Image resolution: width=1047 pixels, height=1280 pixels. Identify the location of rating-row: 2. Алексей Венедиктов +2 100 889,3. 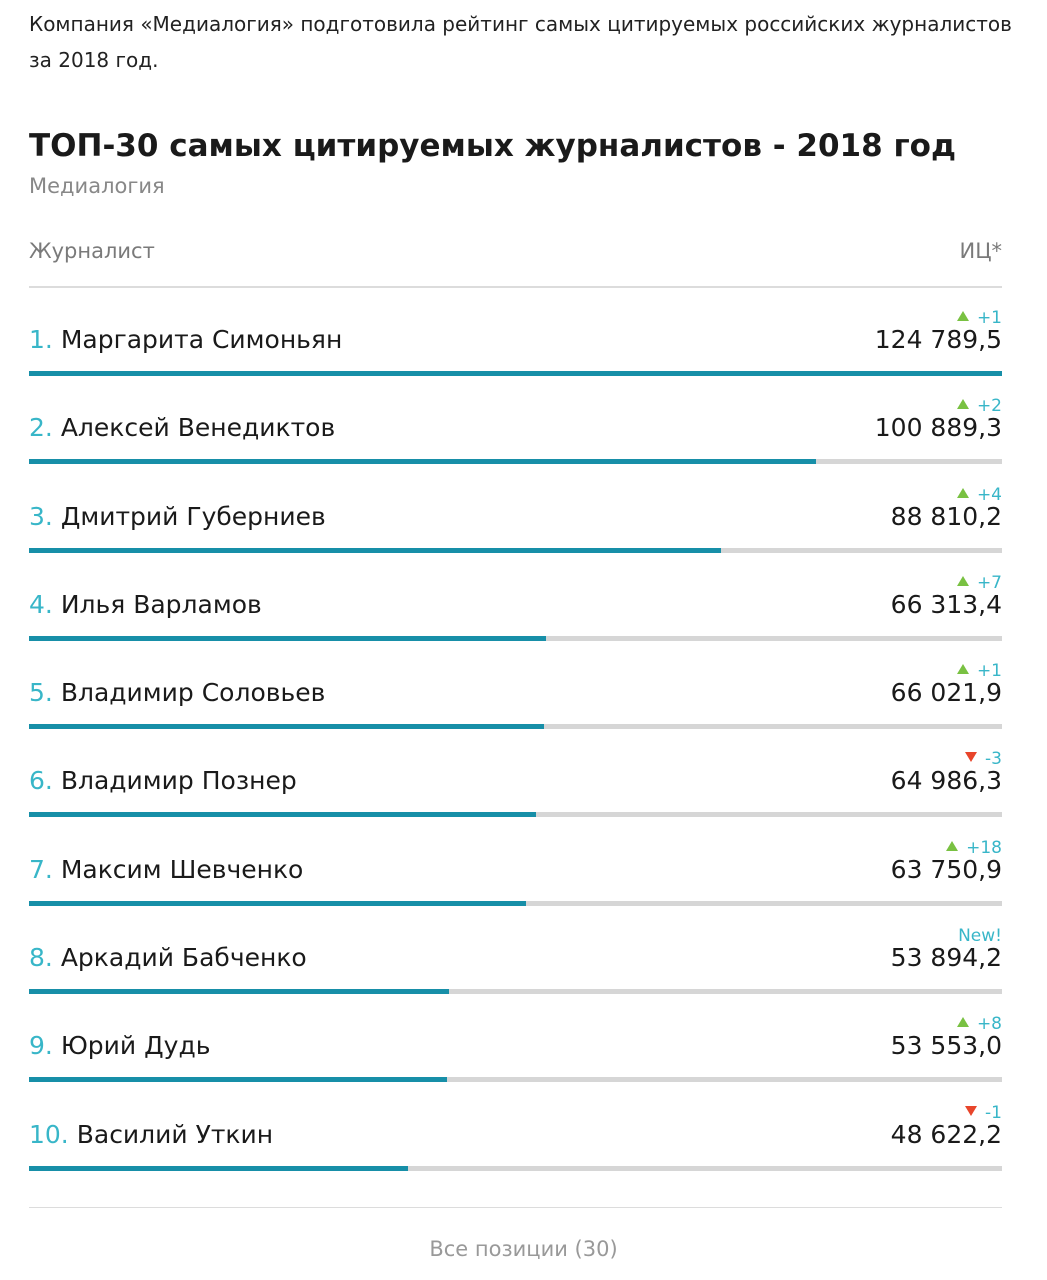
(515, 420).